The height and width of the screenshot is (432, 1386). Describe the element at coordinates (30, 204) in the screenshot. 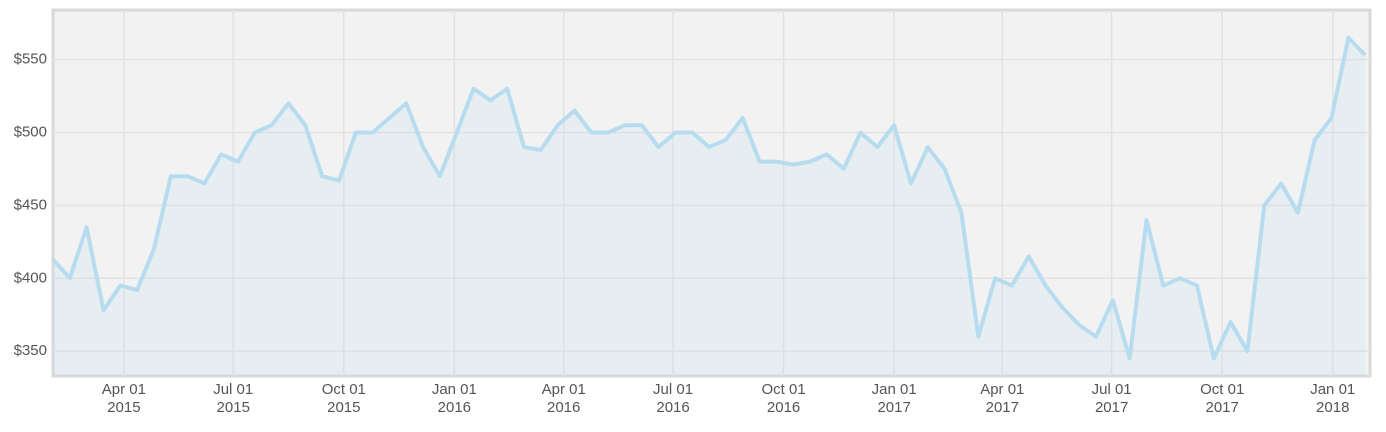

I see `y-tick-label: $450` at that location.